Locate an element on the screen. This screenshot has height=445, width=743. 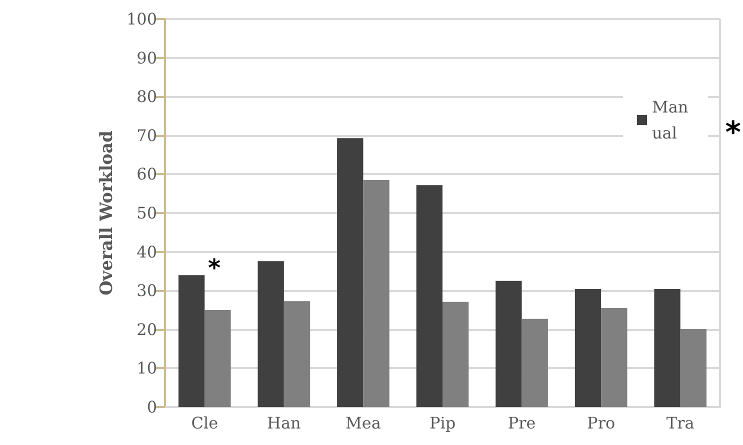
x-tick-label: Han is located at coordinates (284, 423).